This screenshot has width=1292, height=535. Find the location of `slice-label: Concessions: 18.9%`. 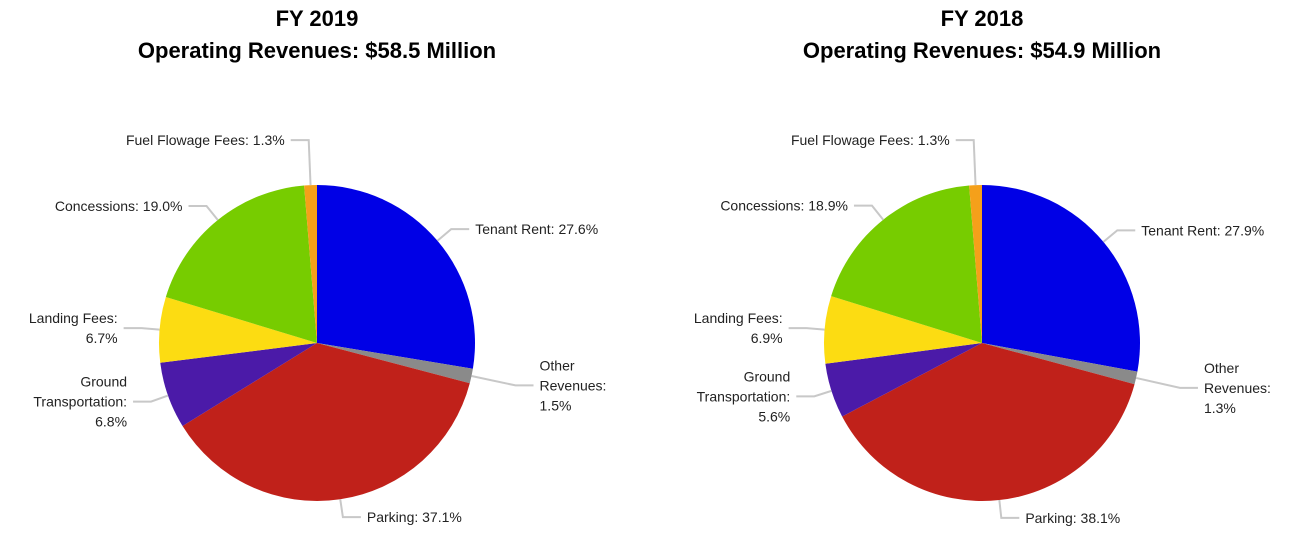

slice-label: Concessions: 18.9% is located at coordinates (784, 206).